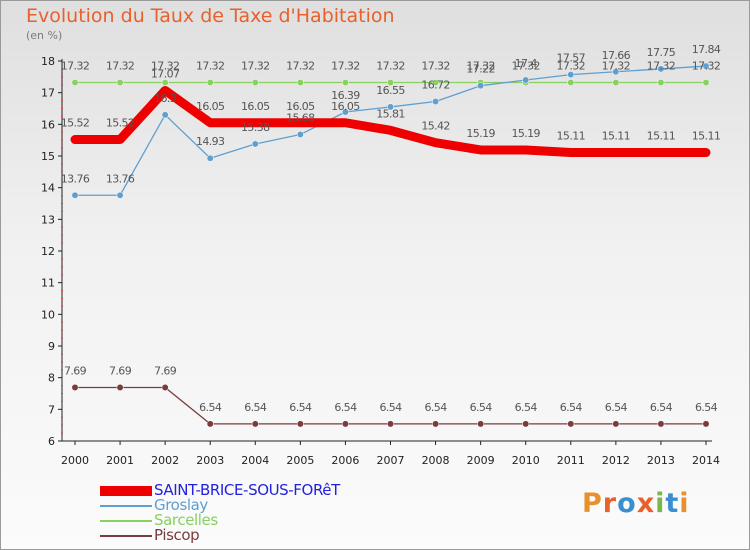 The image size is (750, 550). I want to click on data-label-groslay: 16.3, so click(165, 98).